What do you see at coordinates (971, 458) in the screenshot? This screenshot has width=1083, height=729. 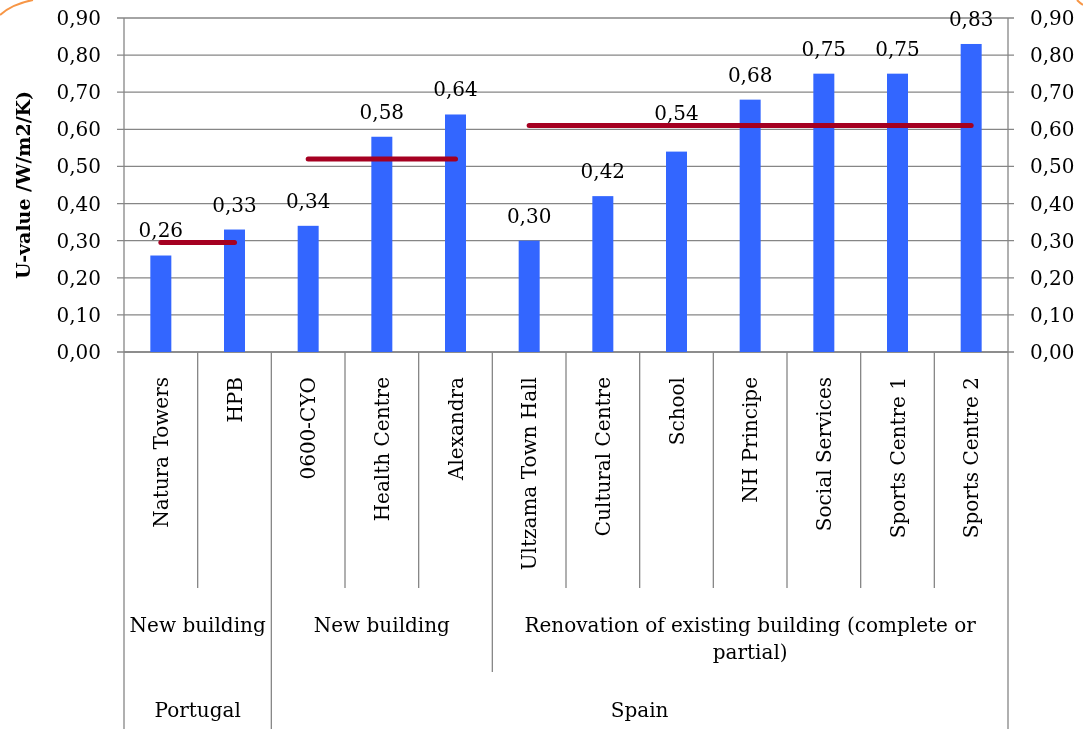 I see `x-tick-label: Sports Centre 2` at bounding box center [971, 458].